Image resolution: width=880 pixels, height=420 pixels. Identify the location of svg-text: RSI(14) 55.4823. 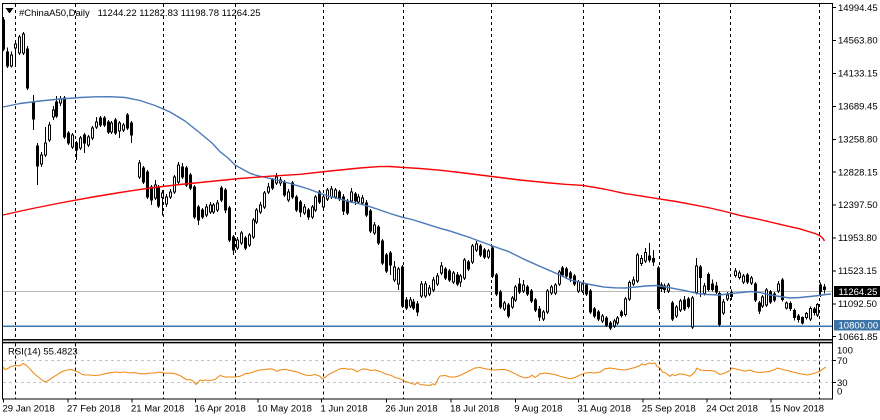
(43, 352).